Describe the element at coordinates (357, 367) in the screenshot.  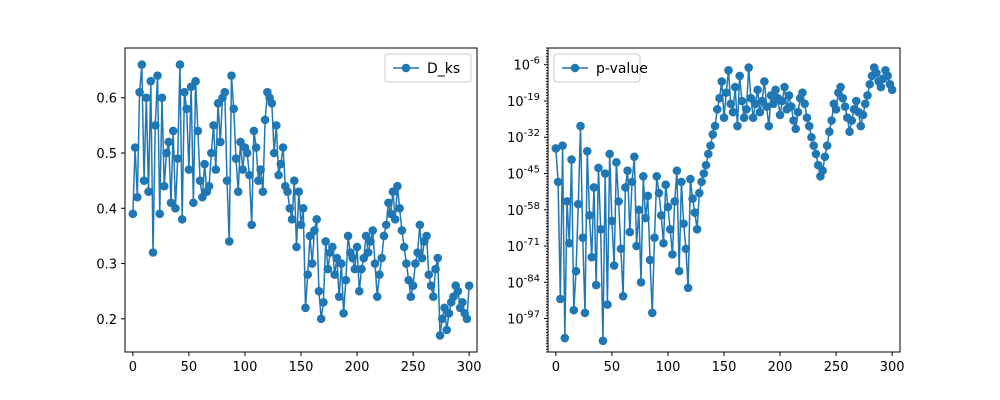
I see `x-tick-label: 200` at that location.